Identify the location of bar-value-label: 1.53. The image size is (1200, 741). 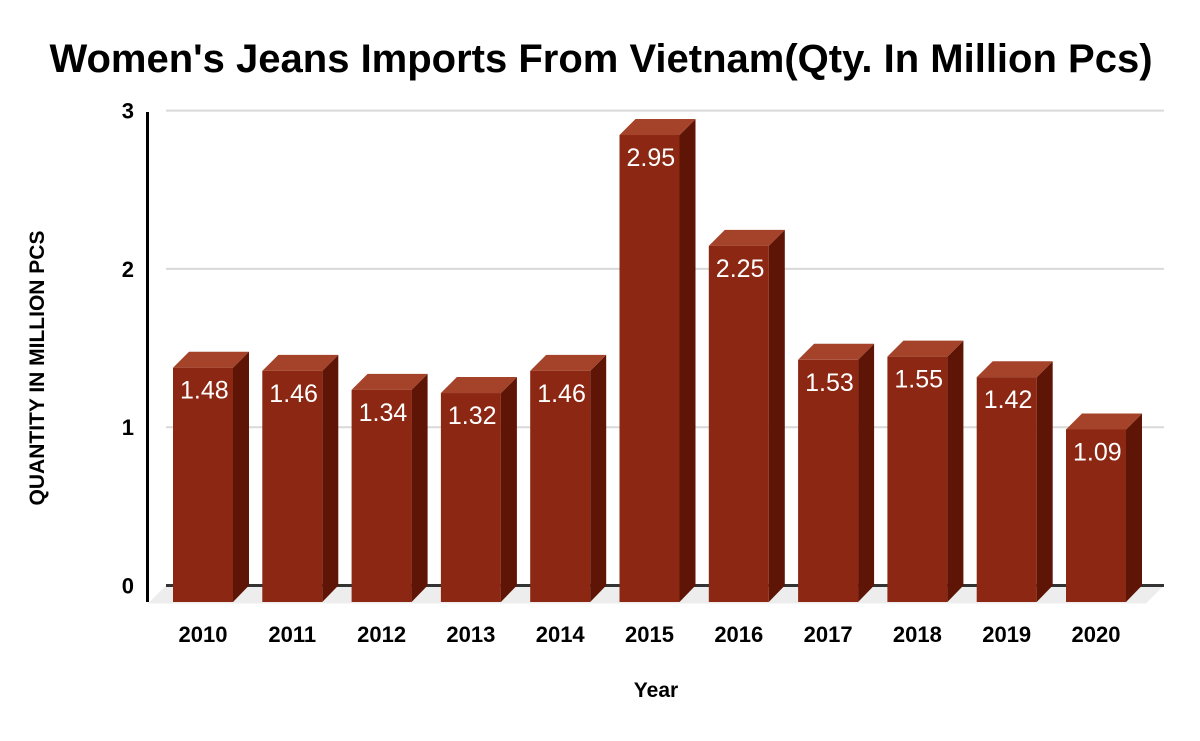
(829, 383).